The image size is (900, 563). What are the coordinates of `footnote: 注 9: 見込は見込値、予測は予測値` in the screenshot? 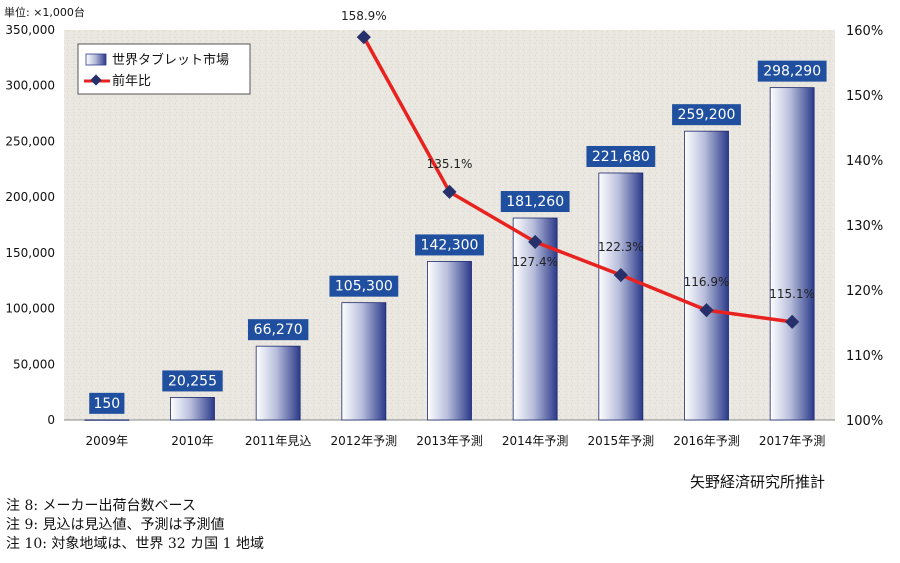 It's located at (115, 525).